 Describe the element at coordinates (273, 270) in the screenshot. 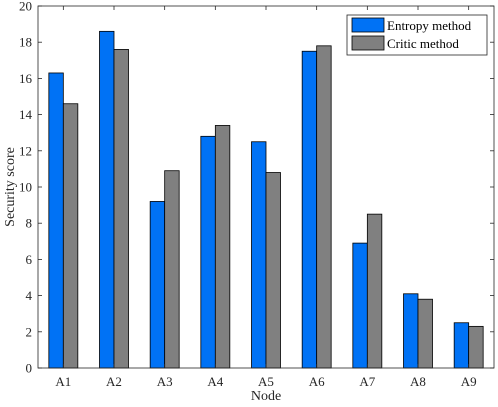

I see `bar-a5-critic` at that location.